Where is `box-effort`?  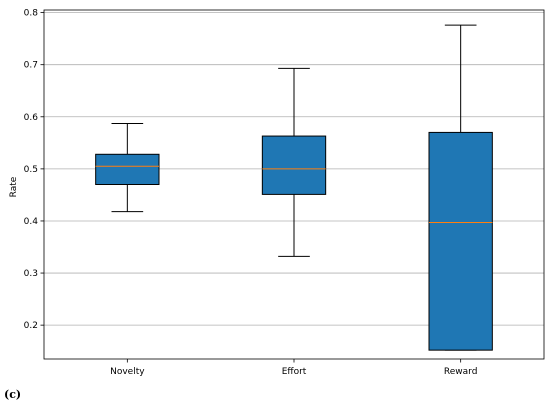 box-effort is located at coordinates (294, 162).